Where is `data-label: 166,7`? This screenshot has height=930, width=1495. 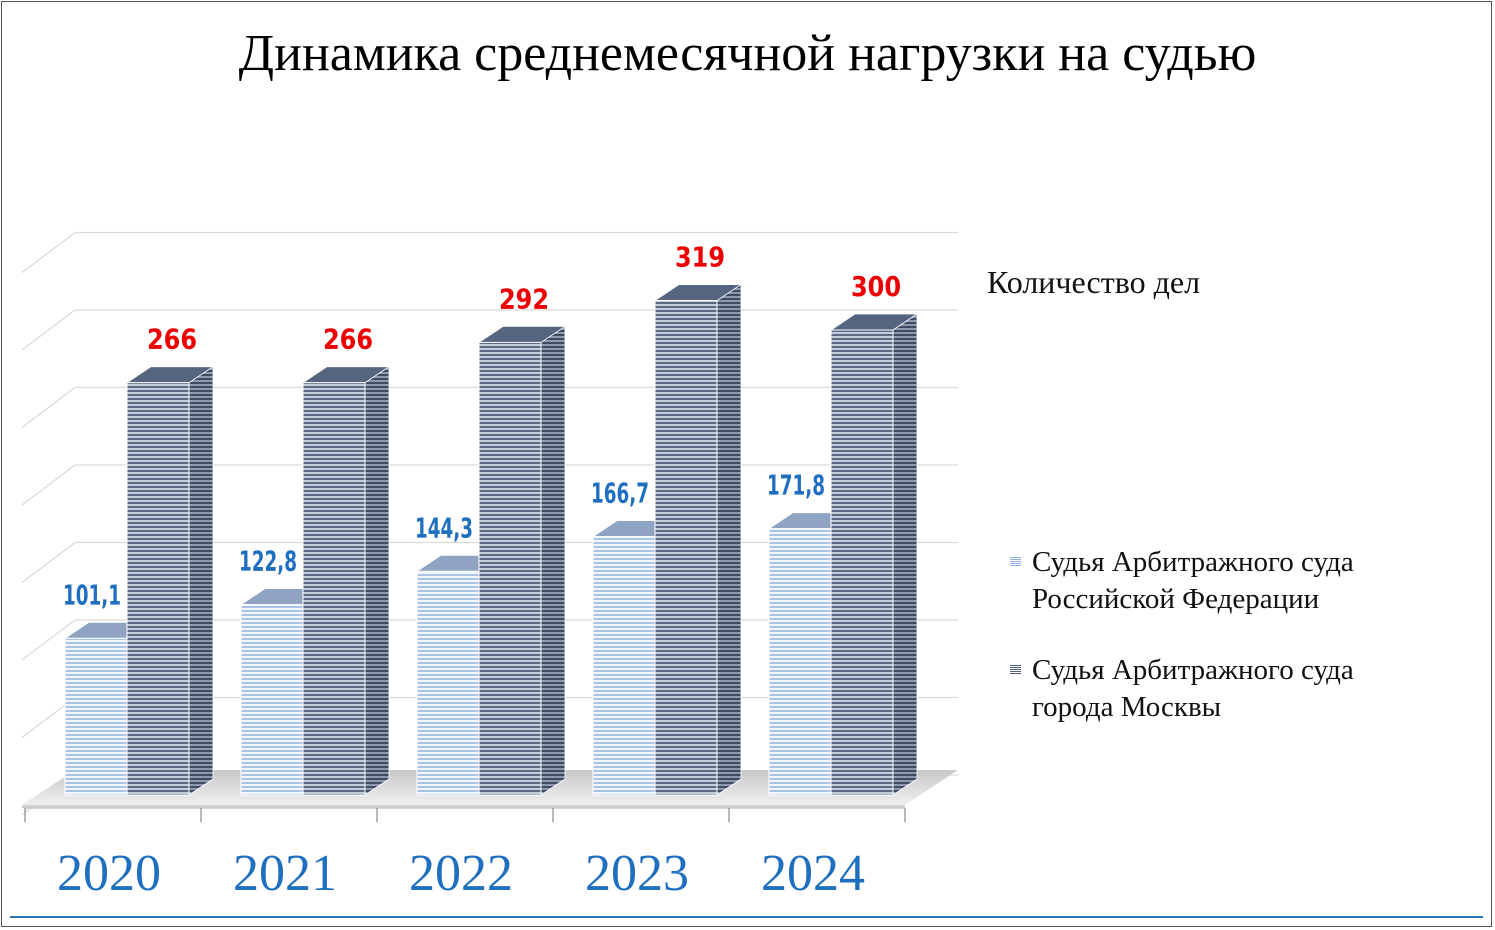 data-label: 166,7 is located at coordinates (620, 493).